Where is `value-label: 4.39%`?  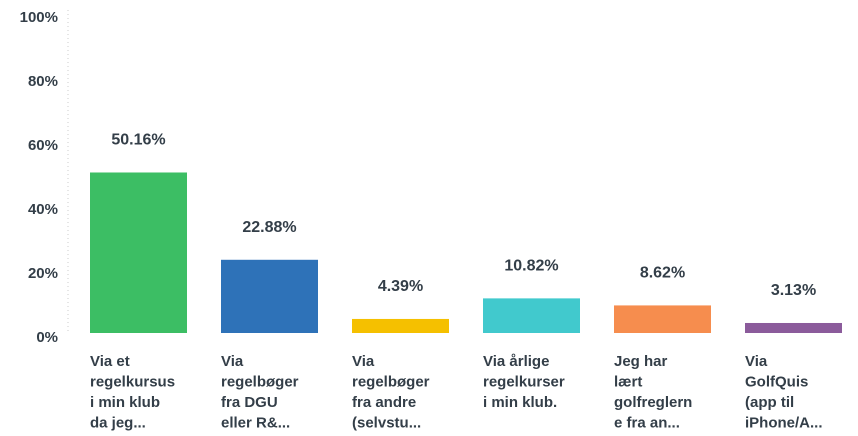 value-label: 4.39% is located at coordinates (400, 286).